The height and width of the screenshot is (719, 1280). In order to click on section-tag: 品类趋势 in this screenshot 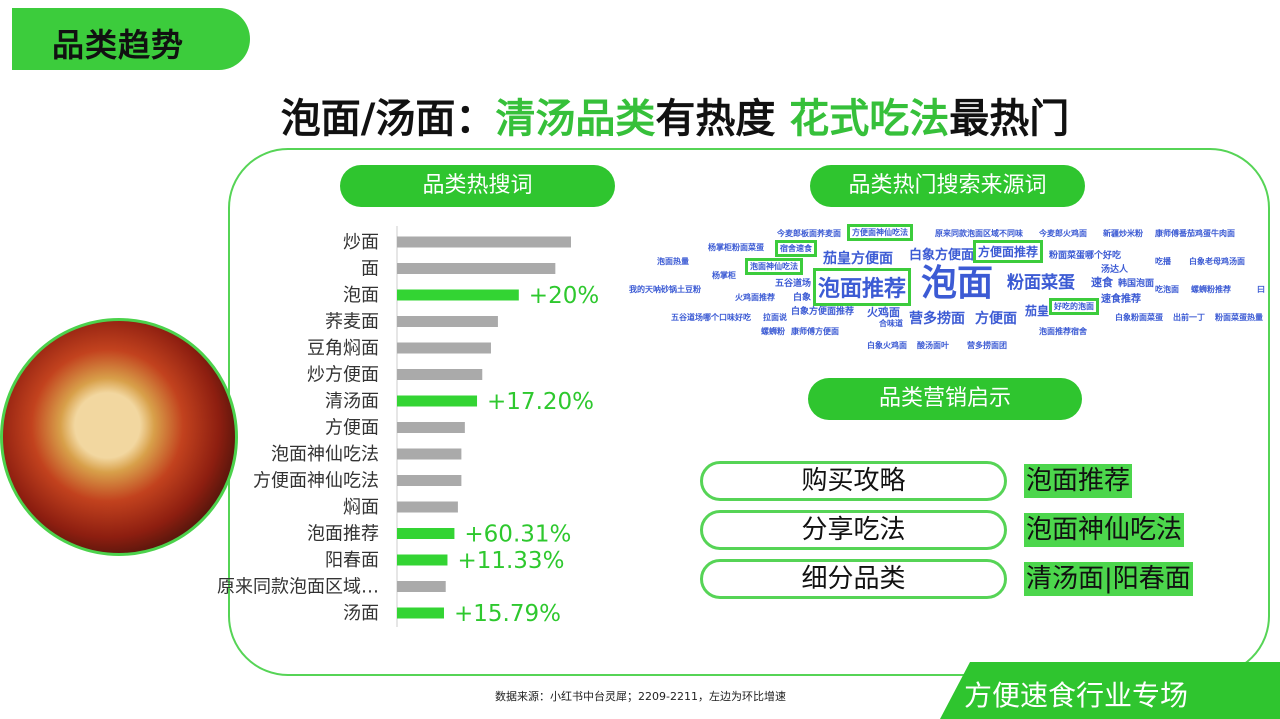, I will do `click(131, 39)`.